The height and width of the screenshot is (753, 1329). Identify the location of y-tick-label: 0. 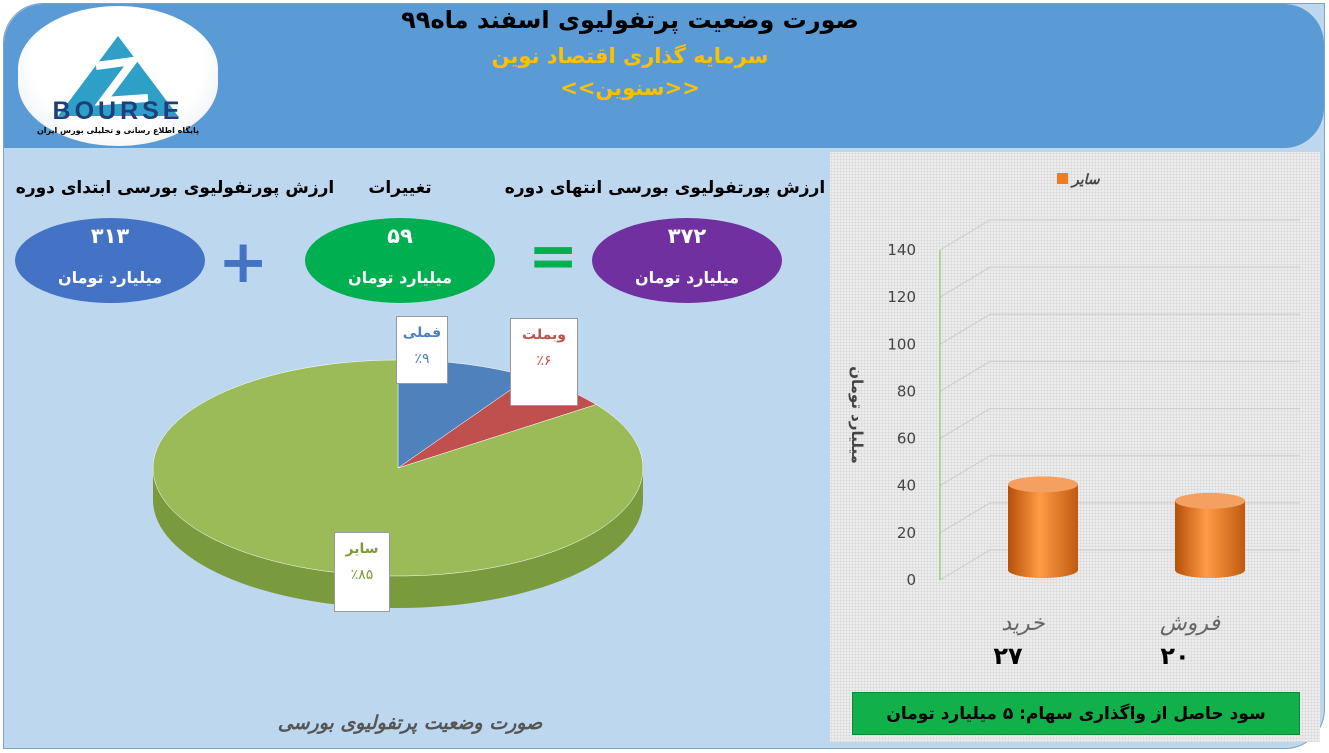
(911, 580).